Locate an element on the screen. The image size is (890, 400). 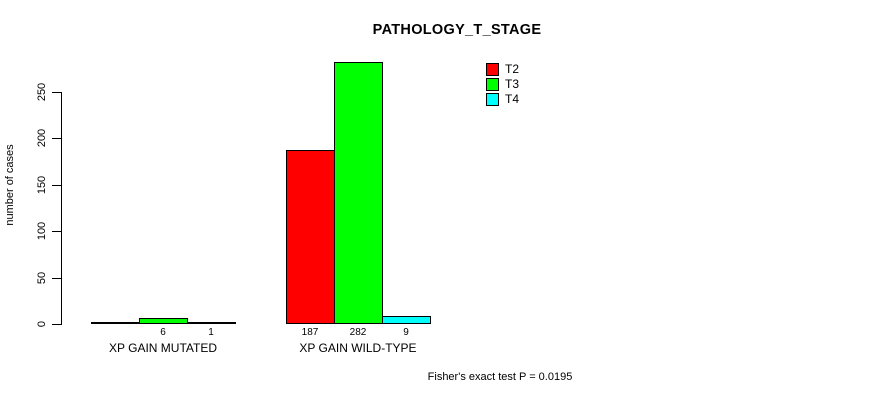
y-axis-tick-label: 50 is located at coordinates (42, 278).